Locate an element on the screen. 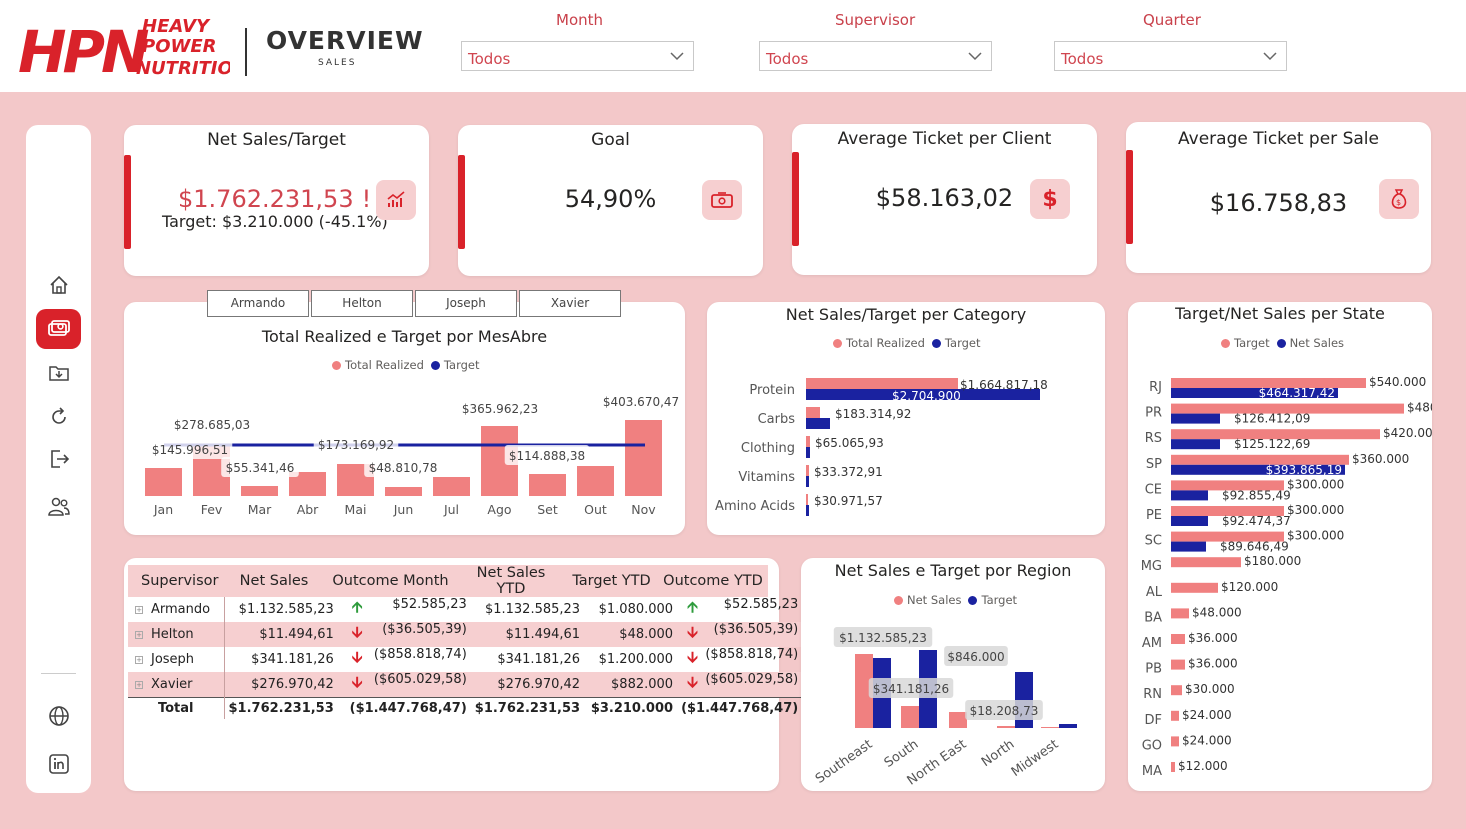 The height and width of the screenshot is (829, 1466). state-label: SC is located at coordinates (1153, 541).